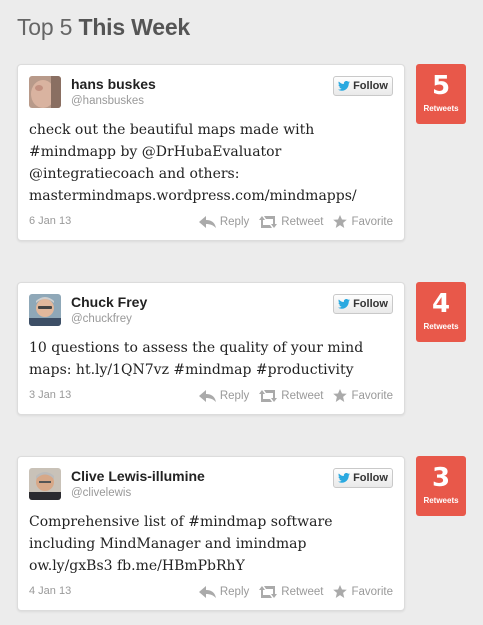  I want to click on tweet-line: @integratiecoach and others:, so click(134, 174).